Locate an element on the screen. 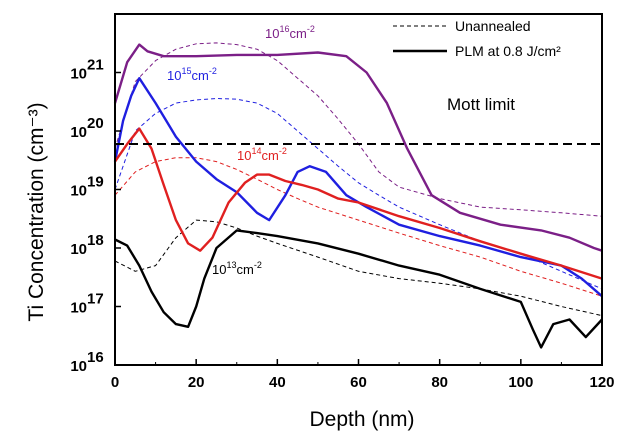 The width and height of the screenshot is (621, 437). dose-annotations: 1016cm-2 1015cm-2 1014cm-2 1013cm-2 is located at coordinates (241, 150).